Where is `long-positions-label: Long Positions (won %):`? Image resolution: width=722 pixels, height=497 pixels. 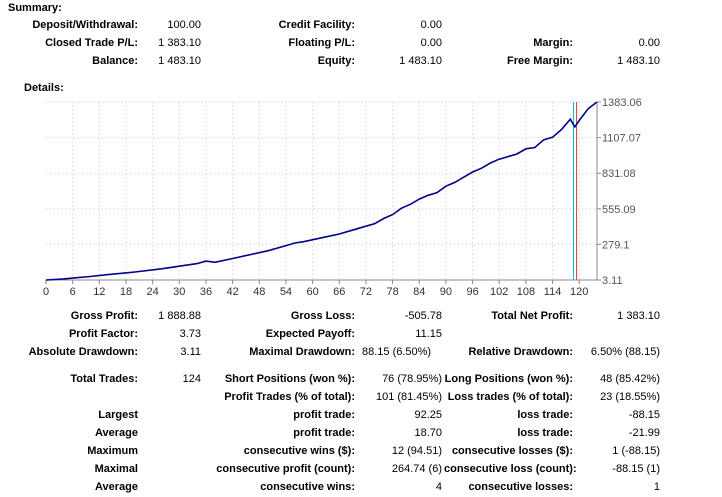
long-positions-label: Long Positions (won %): is located at coordinates (508, 379).